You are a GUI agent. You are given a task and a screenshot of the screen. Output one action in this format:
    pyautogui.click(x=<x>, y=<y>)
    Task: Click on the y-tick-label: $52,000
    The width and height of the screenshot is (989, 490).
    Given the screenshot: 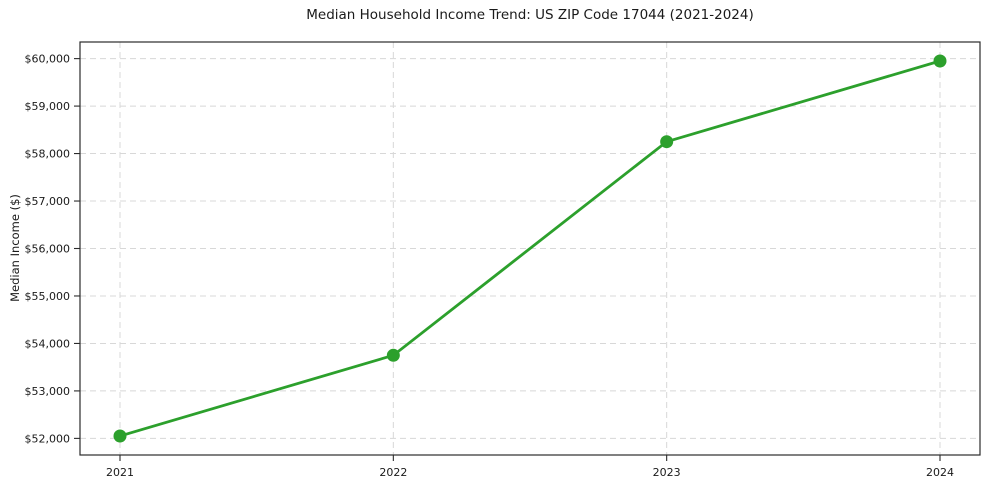 What is the action you would take?
    pyautogui.click(x=48, y=438)
    